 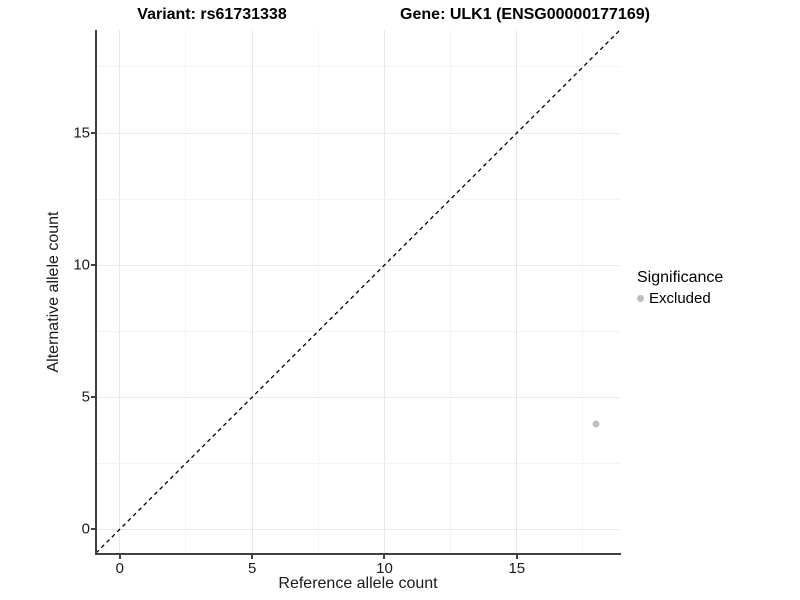 I want to click on legend-entry: Excluded, so click(x=680, y=298).